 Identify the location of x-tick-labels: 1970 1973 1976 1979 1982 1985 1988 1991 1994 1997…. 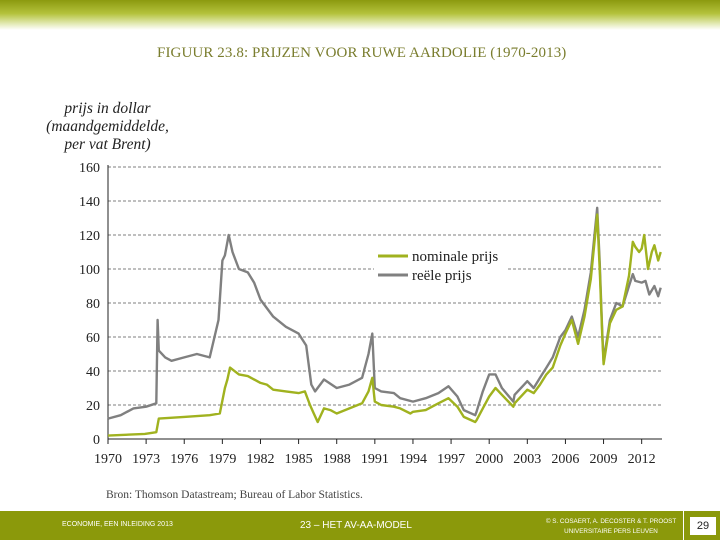
(375, 459).